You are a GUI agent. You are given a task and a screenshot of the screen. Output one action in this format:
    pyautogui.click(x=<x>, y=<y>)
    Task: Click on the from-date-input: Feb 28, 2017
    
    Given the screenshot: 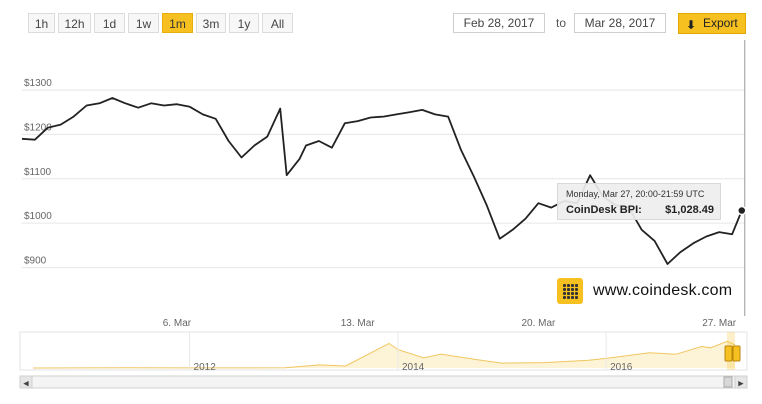 What is the action you would take?
    pyautogui.click(x=499, y=23)
    